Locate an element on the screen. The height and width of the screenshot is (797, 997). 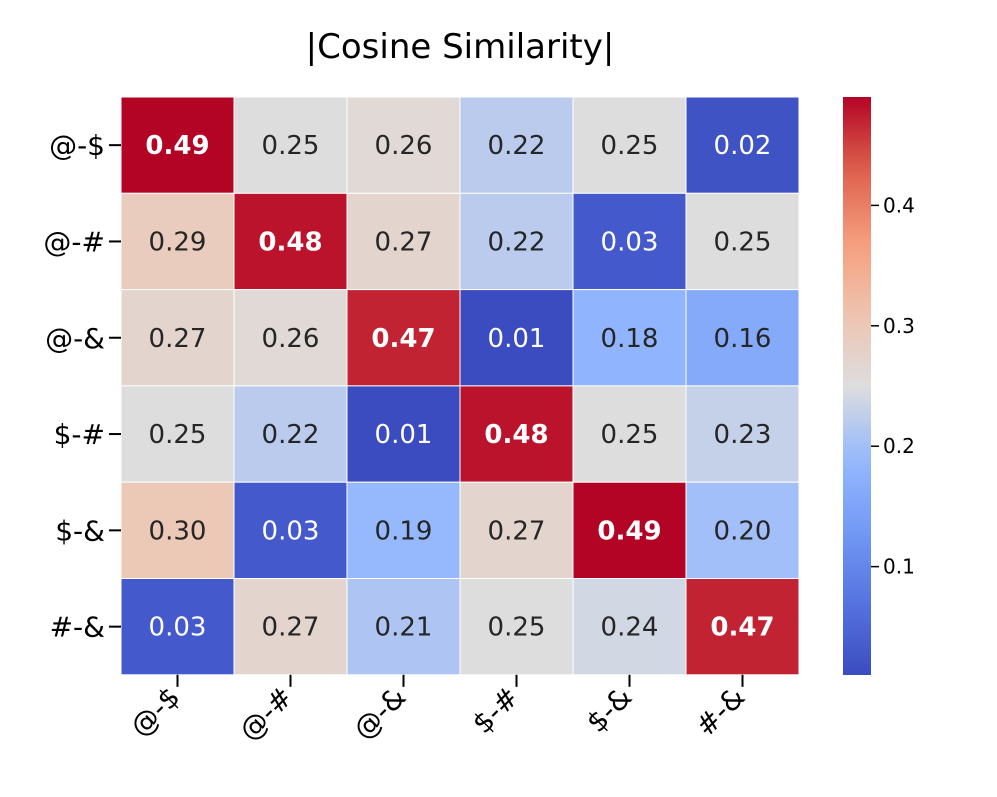
colorbar-tick-label: 0.2 is located at coordinates (899, 446).